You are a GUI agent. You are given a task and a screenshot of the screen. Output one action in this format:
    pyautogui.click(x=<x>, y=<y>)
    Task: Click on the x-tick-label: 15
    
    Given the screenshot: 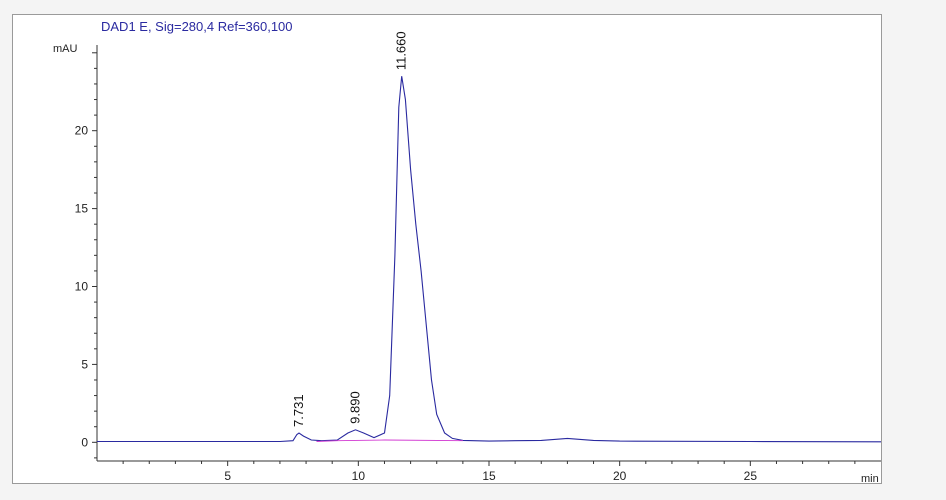 What is the action you would take?
    pyautogui.click(x=489, y=476)
    